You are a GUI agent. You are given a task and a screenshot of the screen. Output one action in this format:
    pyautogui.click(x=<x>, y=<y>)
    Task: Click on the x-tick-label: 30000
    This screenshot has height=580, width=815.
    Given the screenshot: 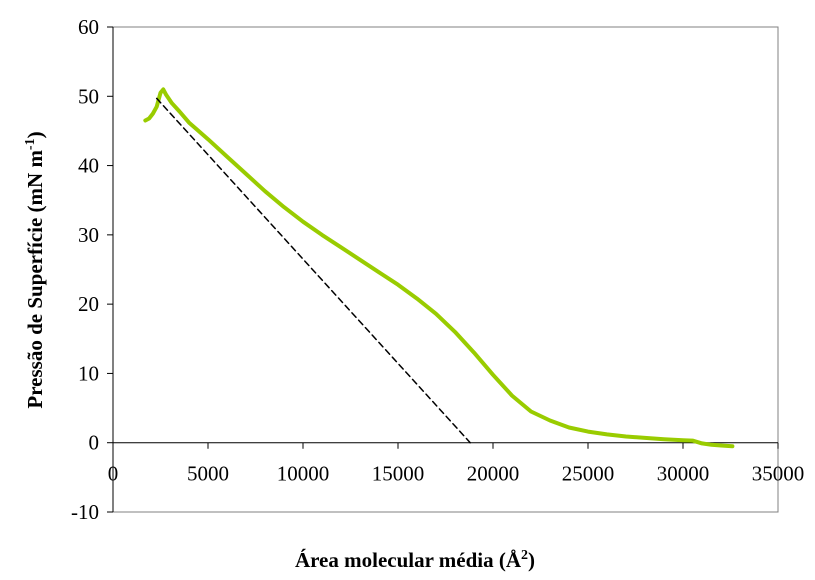 What is the action you would take?
    pyautogui.click(x=683, y=474)
    